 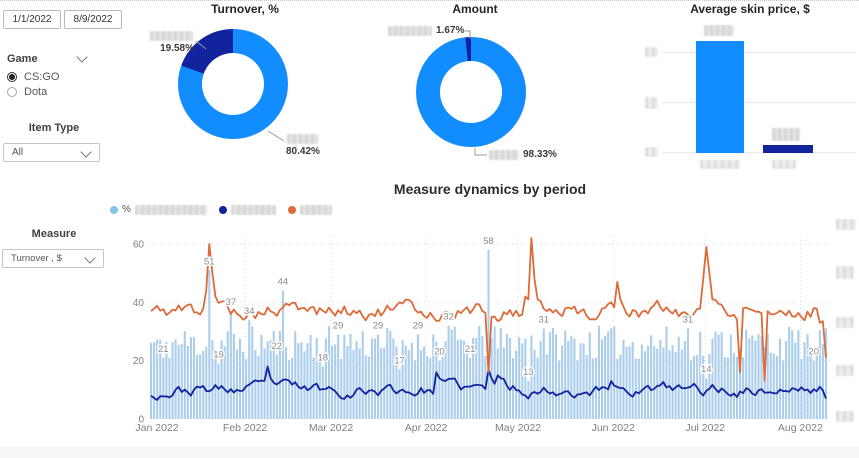 I want to click on legend-item-navy, so click(x=247, y=209).